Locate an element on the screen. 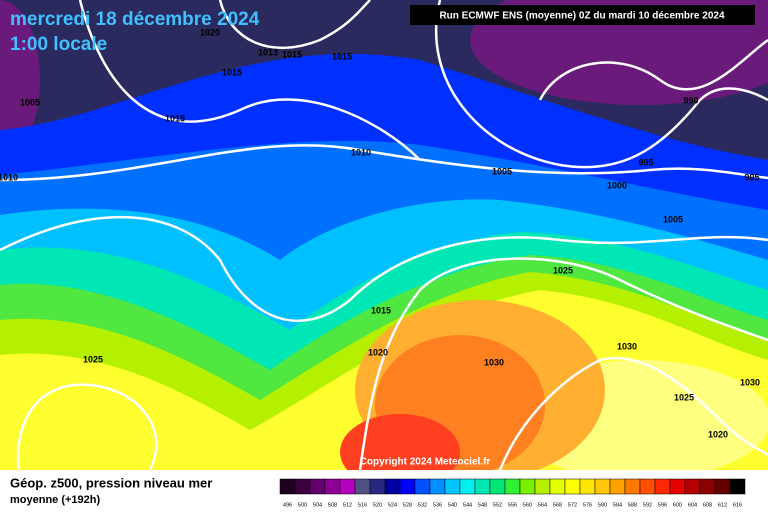  legend-subtitle: moyenne (+192h) is located at coordinates (55, 500).